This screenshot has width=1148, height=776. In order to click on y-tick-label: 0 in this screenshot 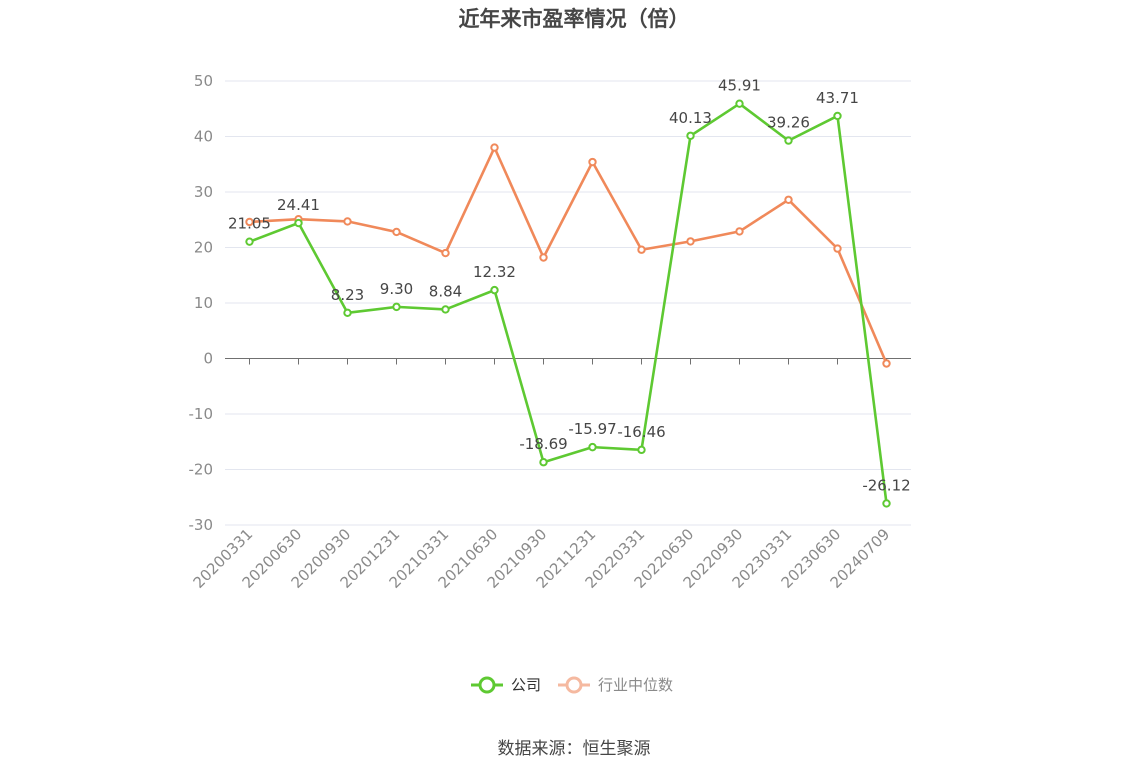, I will do `click(208, 359)`.